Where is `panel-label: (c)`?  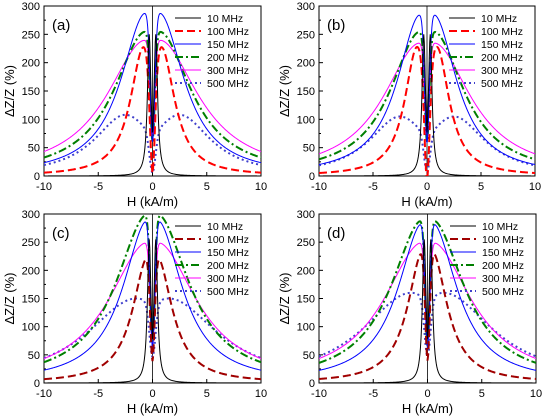
panel-label: (c) is located at coordinates (61, 233).